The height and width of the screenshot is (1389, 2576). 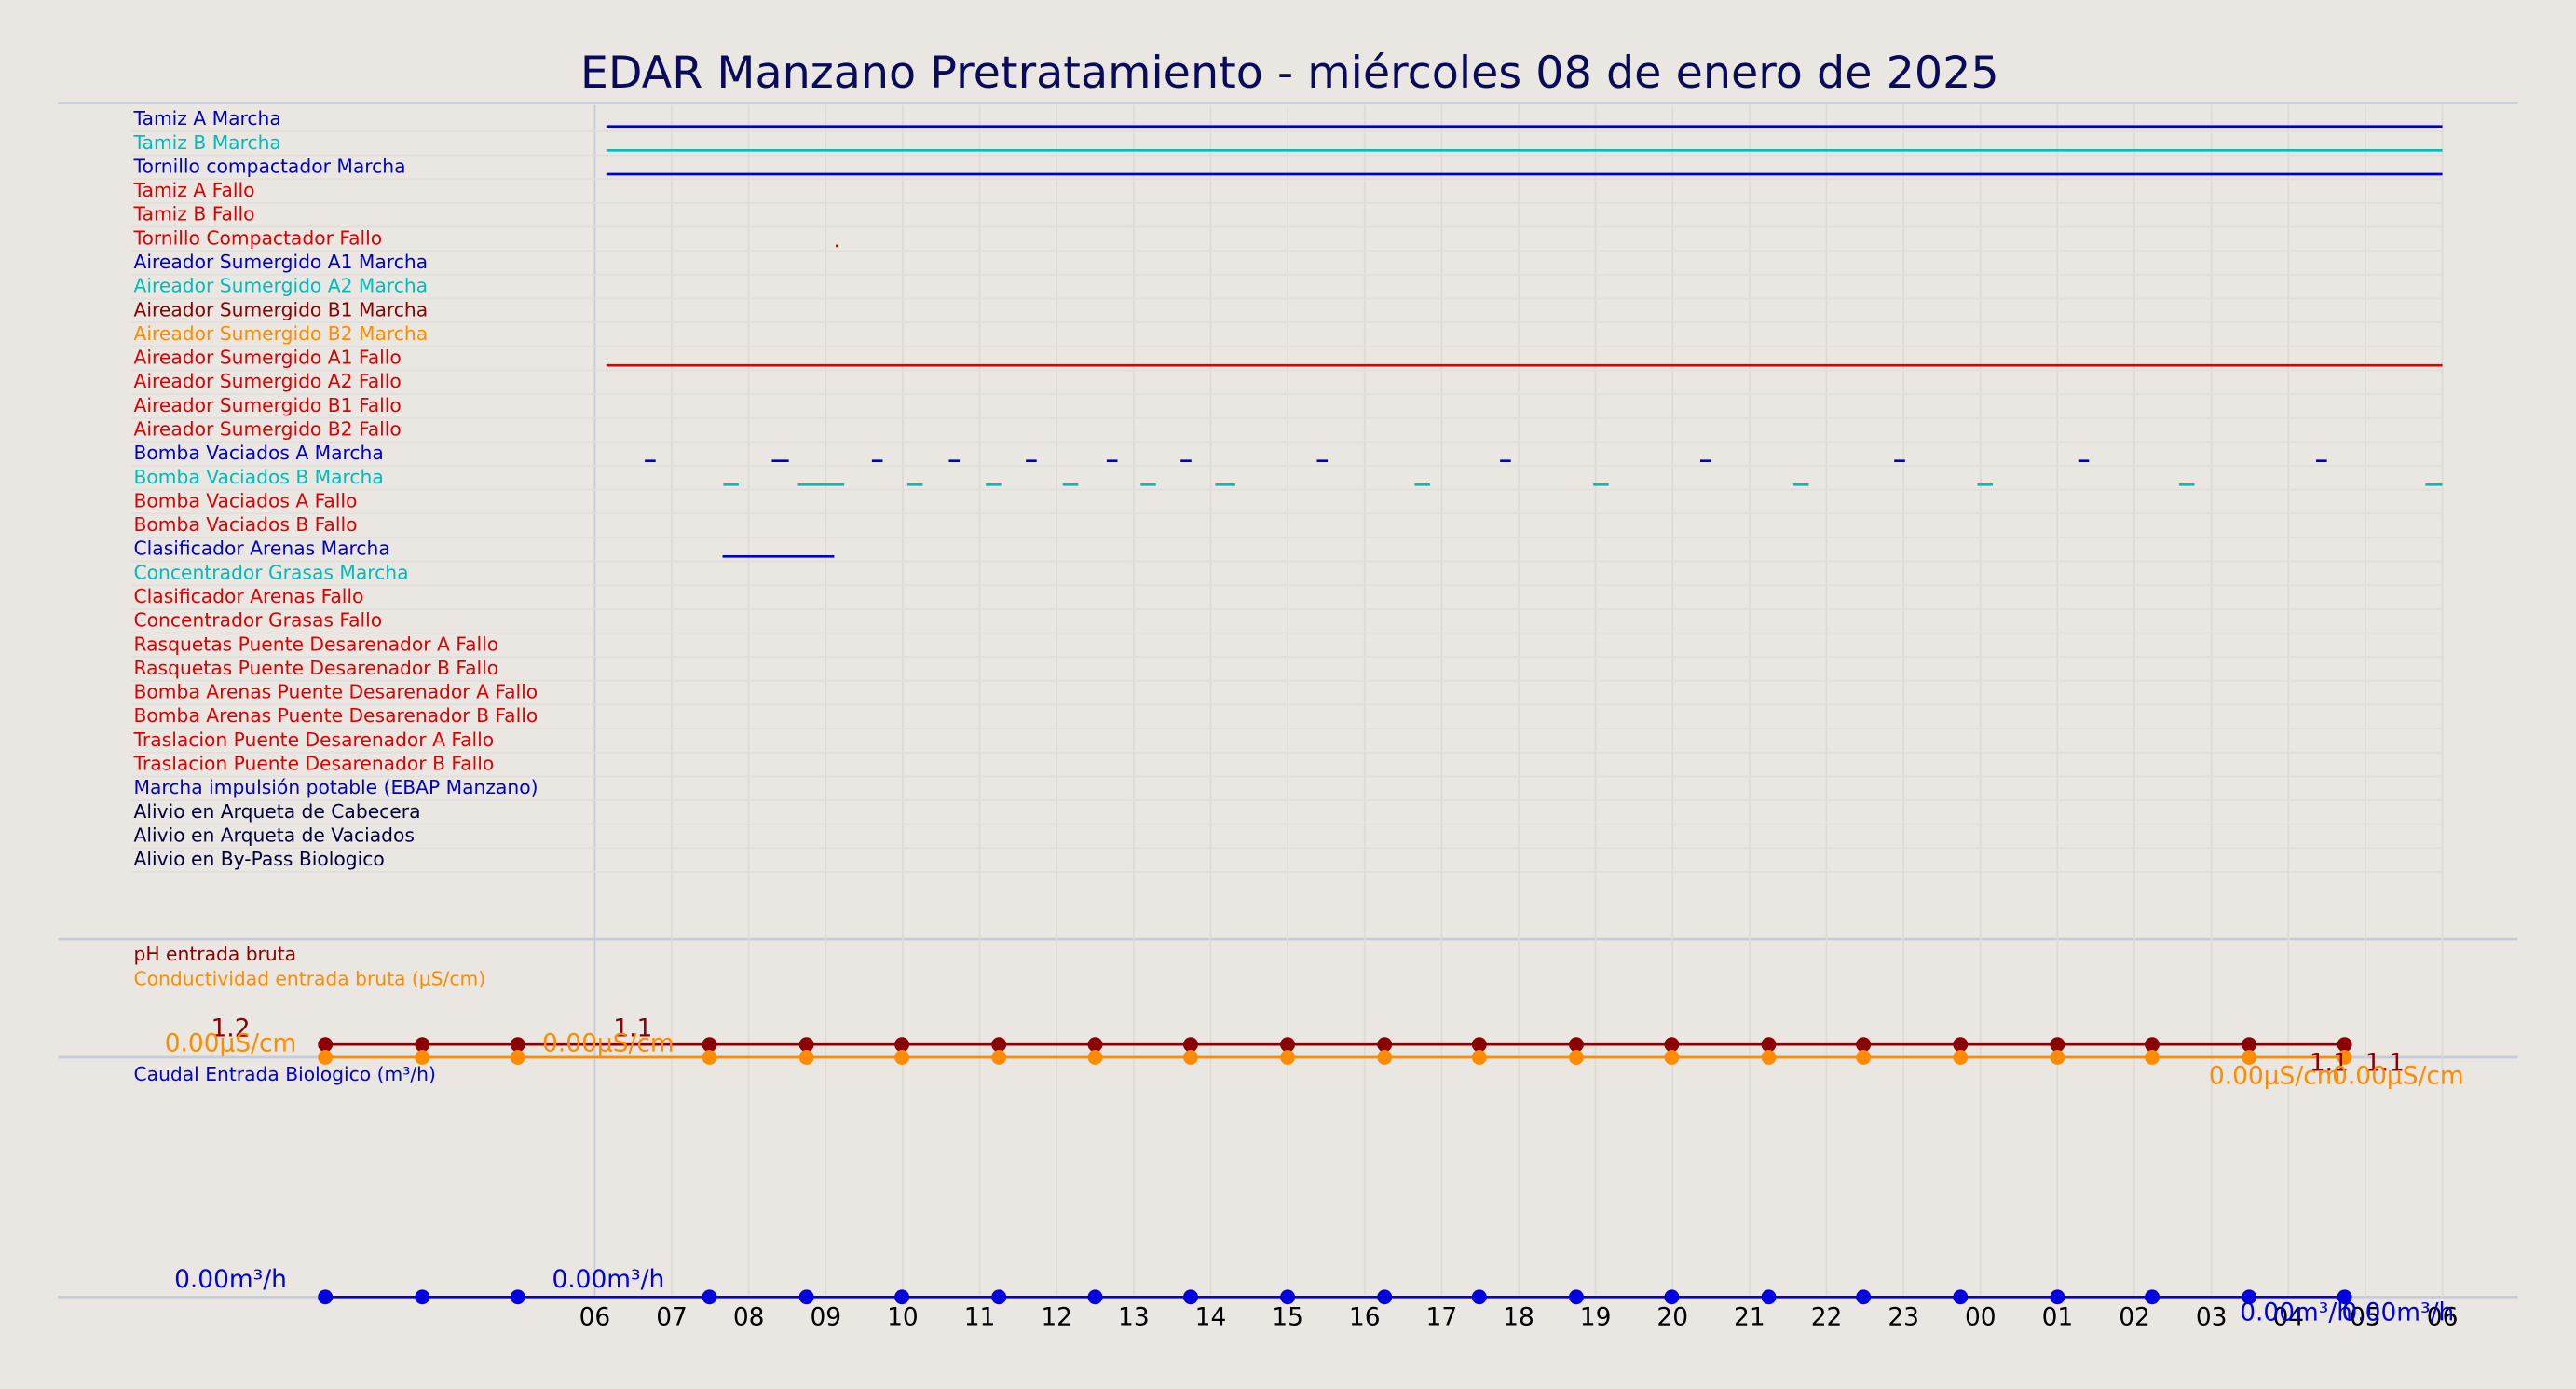 I want to click on x-tick-label: 21, so click(x=1749, y=1317).